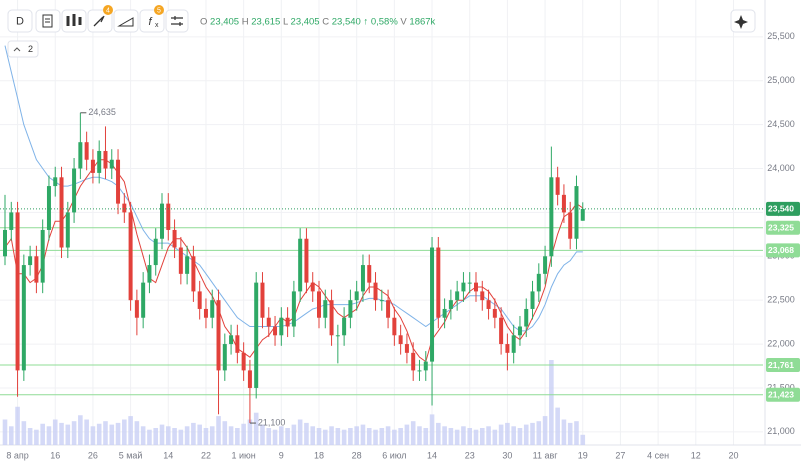 The width and height of the screenshot is (801, 469). I want to click on x-tick-label: 14, so click(432, 455).